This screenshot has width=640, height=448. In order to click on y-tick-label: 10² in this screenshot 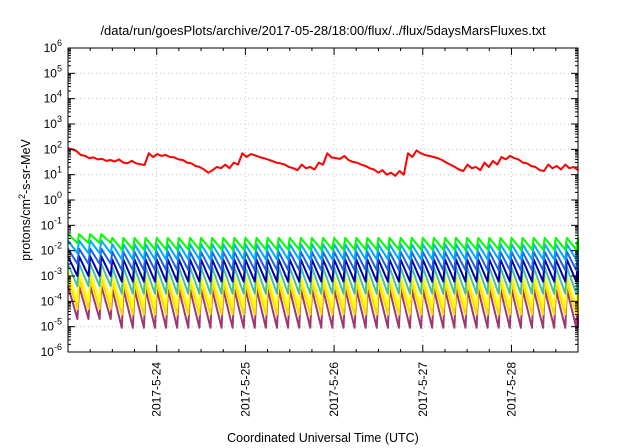, I will do `click(53, 147)`.